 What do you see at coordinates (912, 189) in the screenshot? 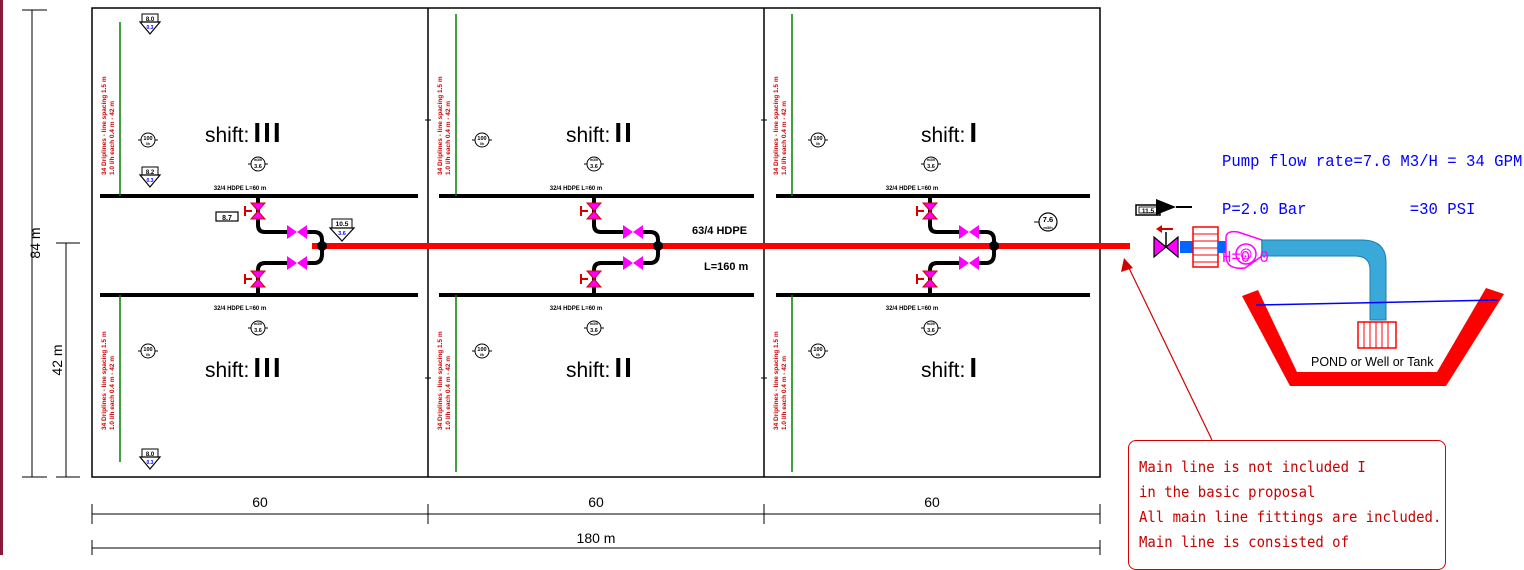
I see `lateral-label-b3-top: 32/4 HDPE L=60 m` at bounding box center [912, 189].